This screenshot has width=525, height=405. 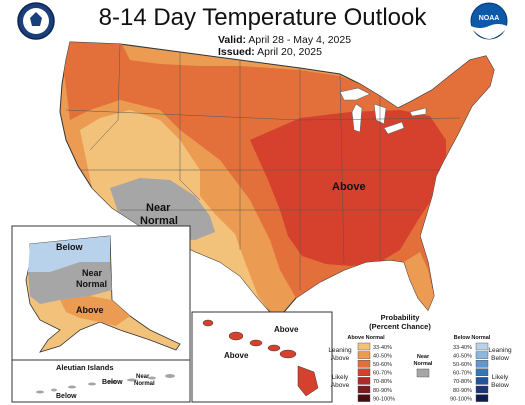 I want to click on conus-near-label-line2: Normal, so click(x=159, y=221).